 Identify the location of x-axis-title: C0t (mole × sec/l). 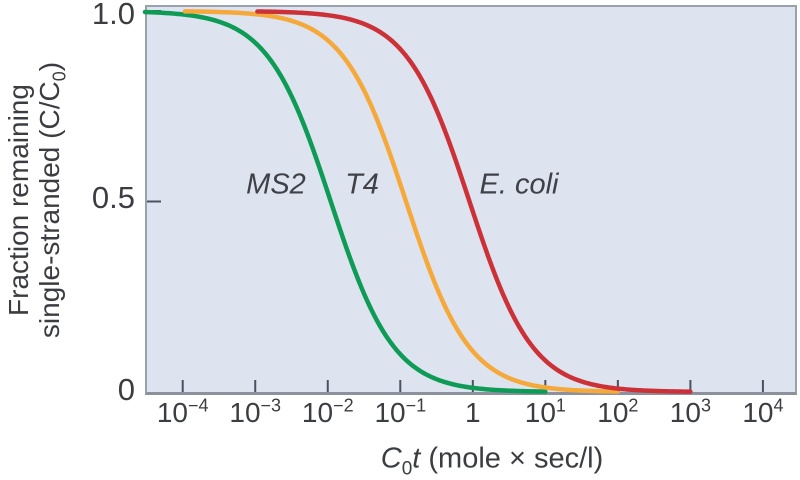
(492, 461).